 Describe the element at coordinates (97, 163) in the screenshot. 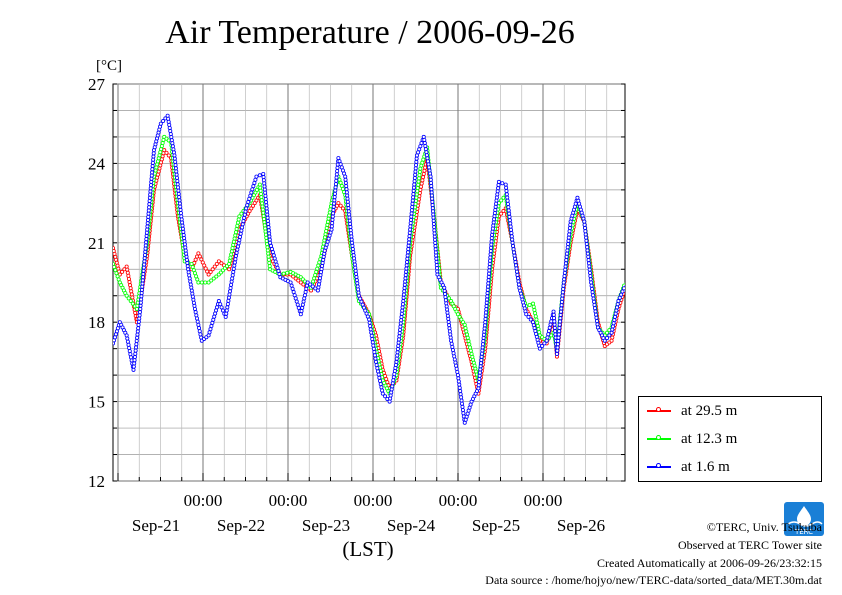

I see `y-tick-label: 24` at that location.